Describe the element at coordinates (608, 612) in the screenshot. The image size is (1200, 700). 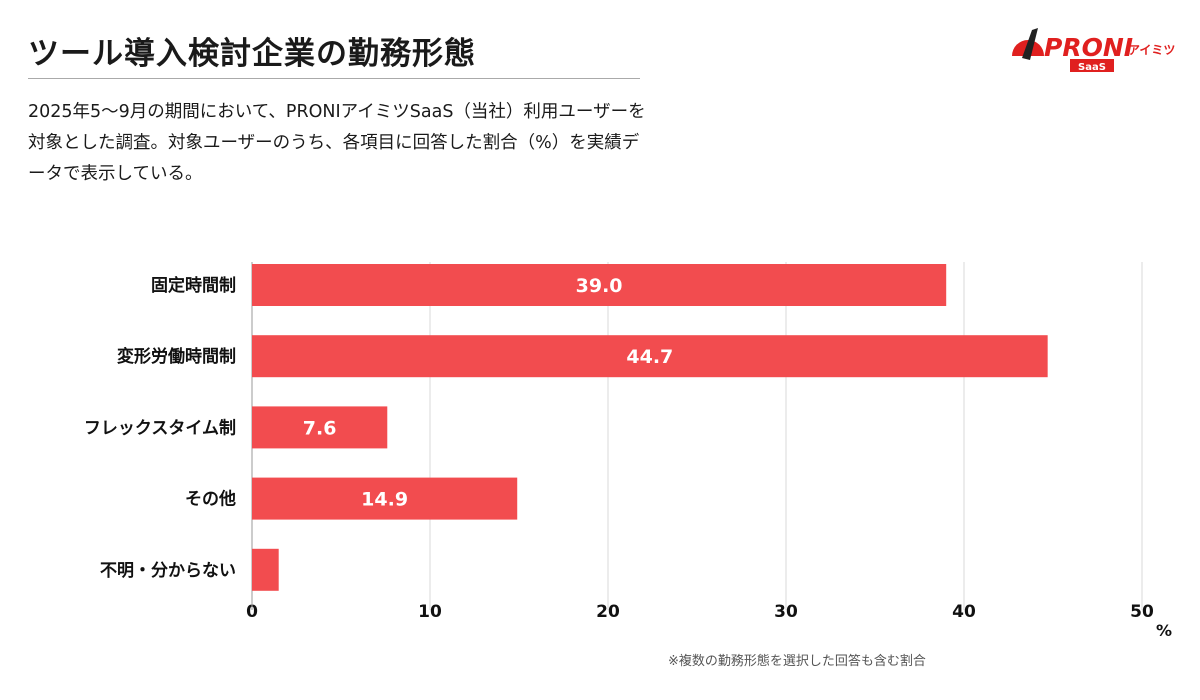
I see `x-tick-label: 20` at that location.